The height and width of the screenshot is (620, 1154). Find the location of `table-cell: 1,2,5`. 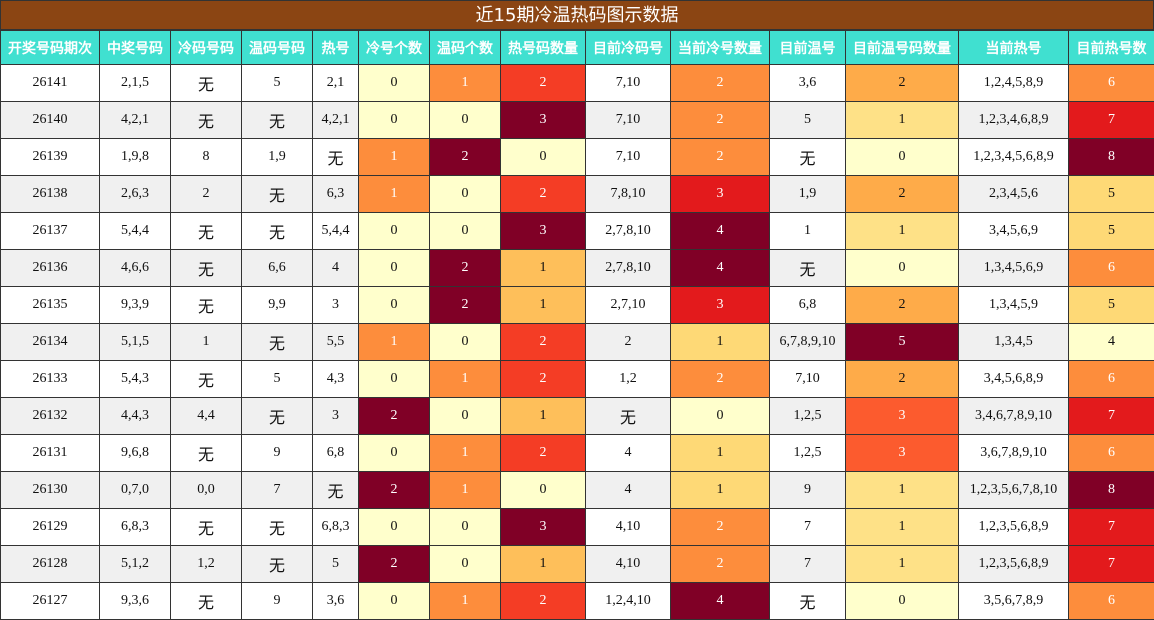

table-cell: 1,2,5 is located at coordinates (807, 453).